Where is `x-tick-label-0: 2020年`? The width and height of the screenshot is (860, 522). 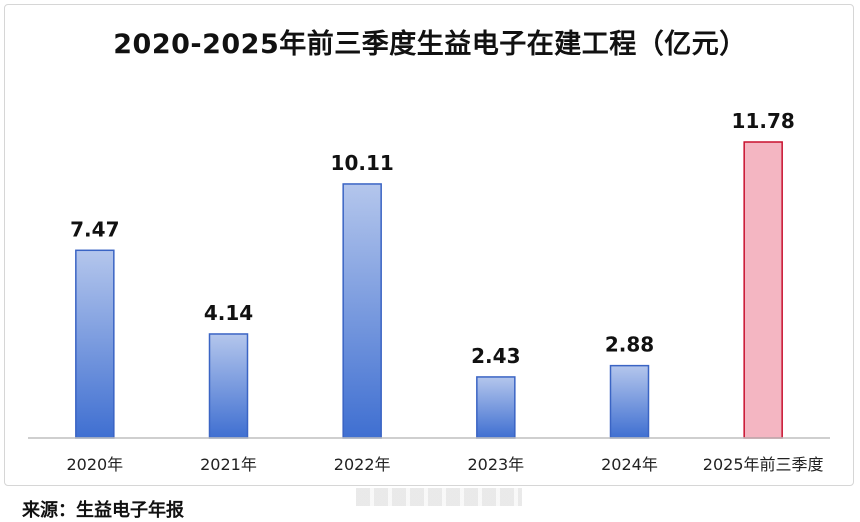
x-tick-label-0: 2020年 is located at coordinates (94, 464).